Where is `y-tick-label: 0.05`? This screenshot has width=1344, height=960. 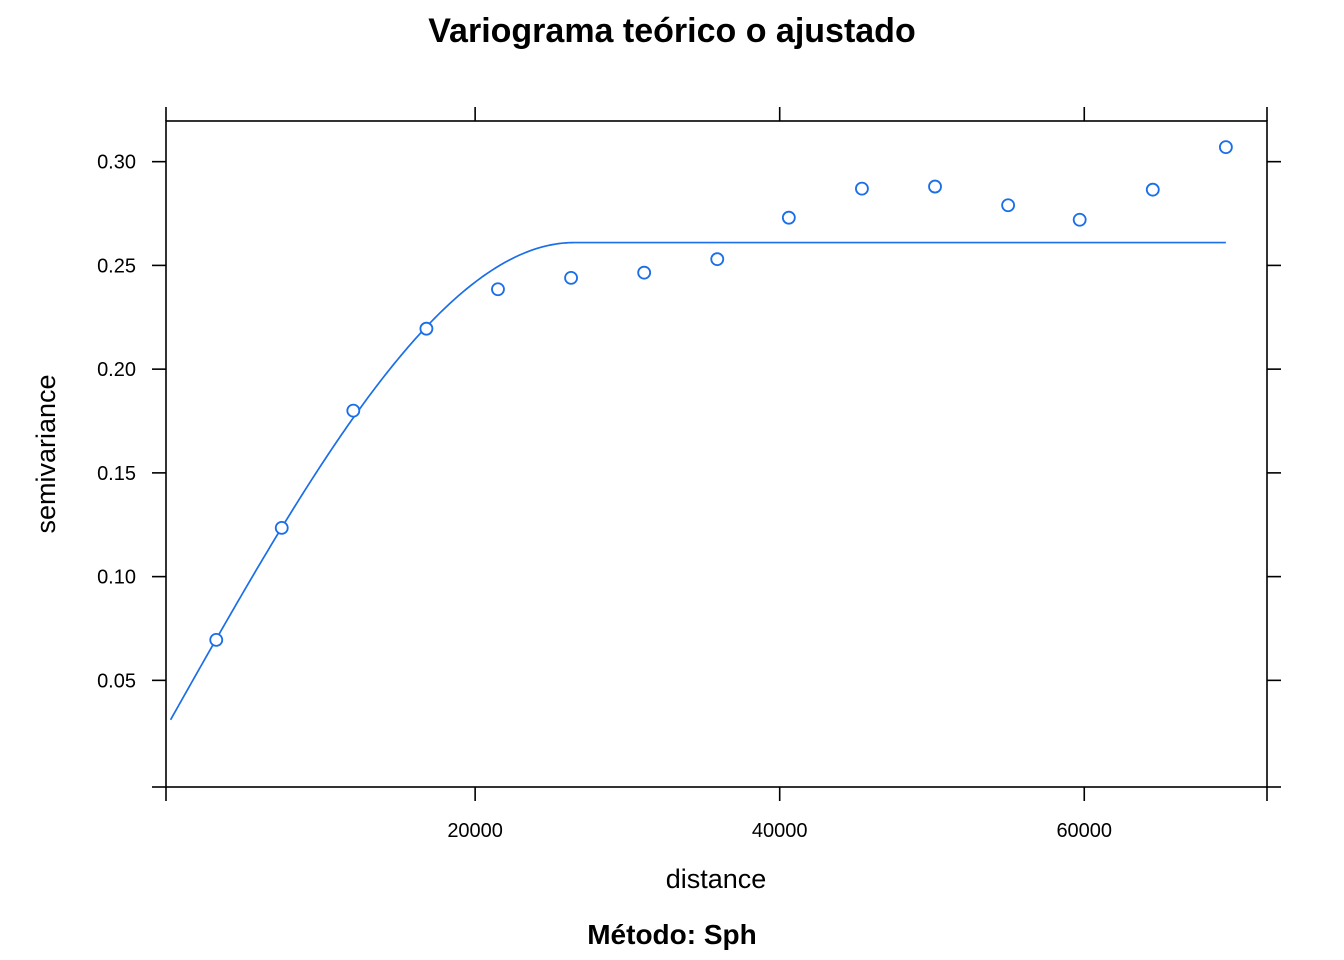 y-tick-label: 0.05 is located at coordinates (116, 681).